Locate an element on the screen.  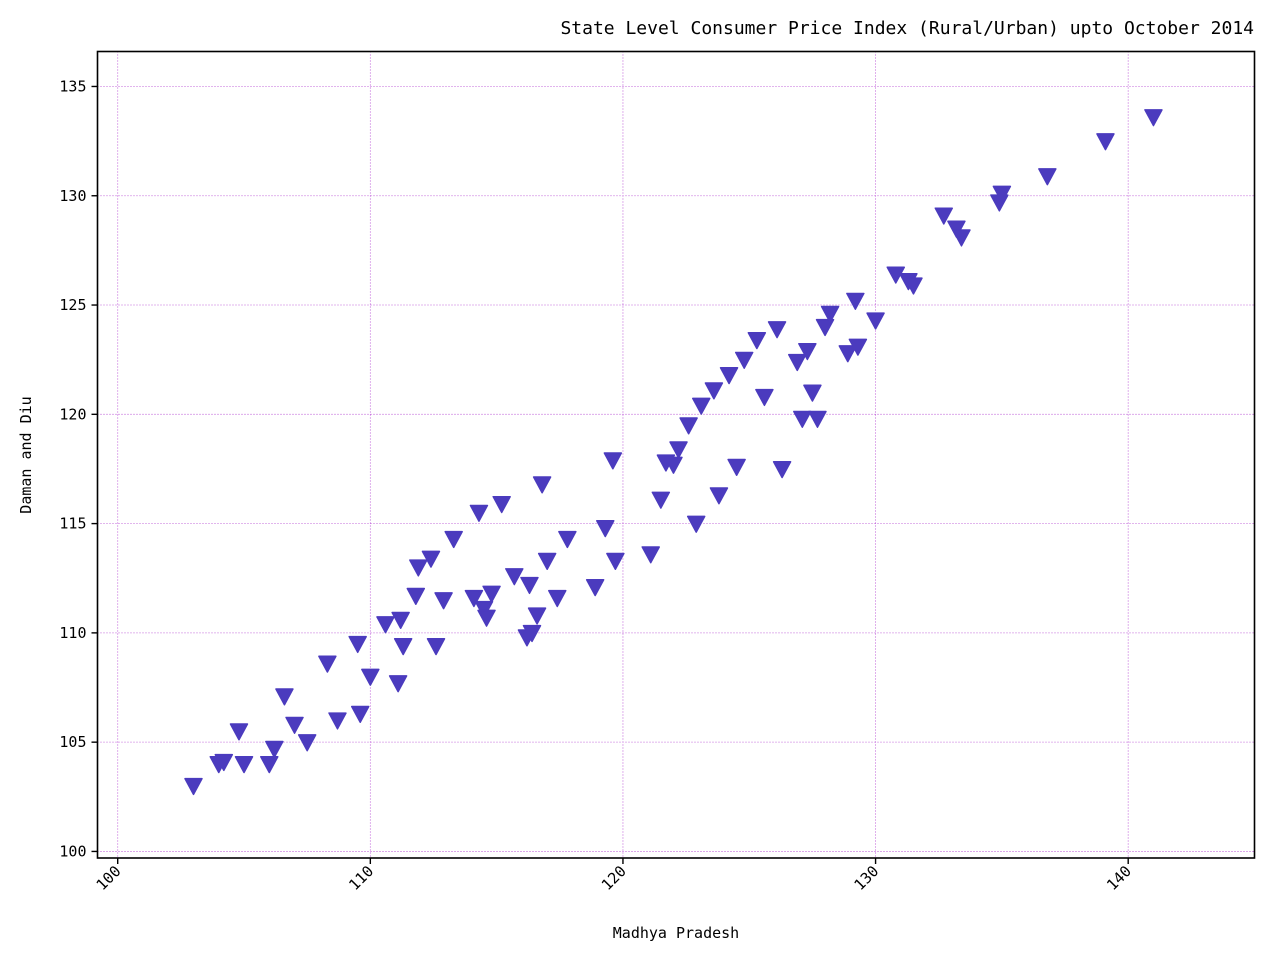
y-tick-label: 100 is located at coordinates (72, 851).